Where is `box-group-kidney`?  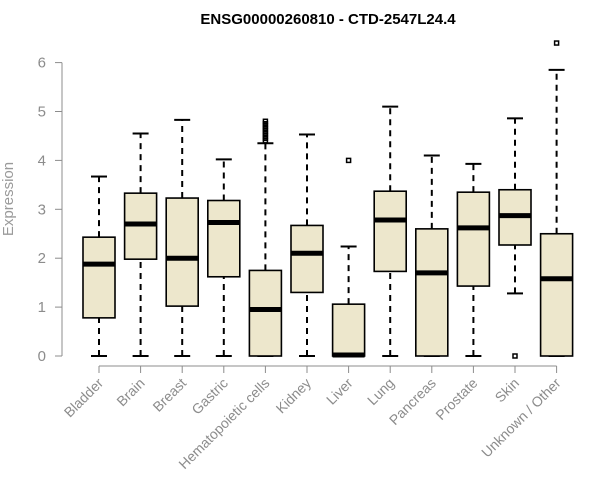
box-group-kidney is located at coordinates (307, 245).